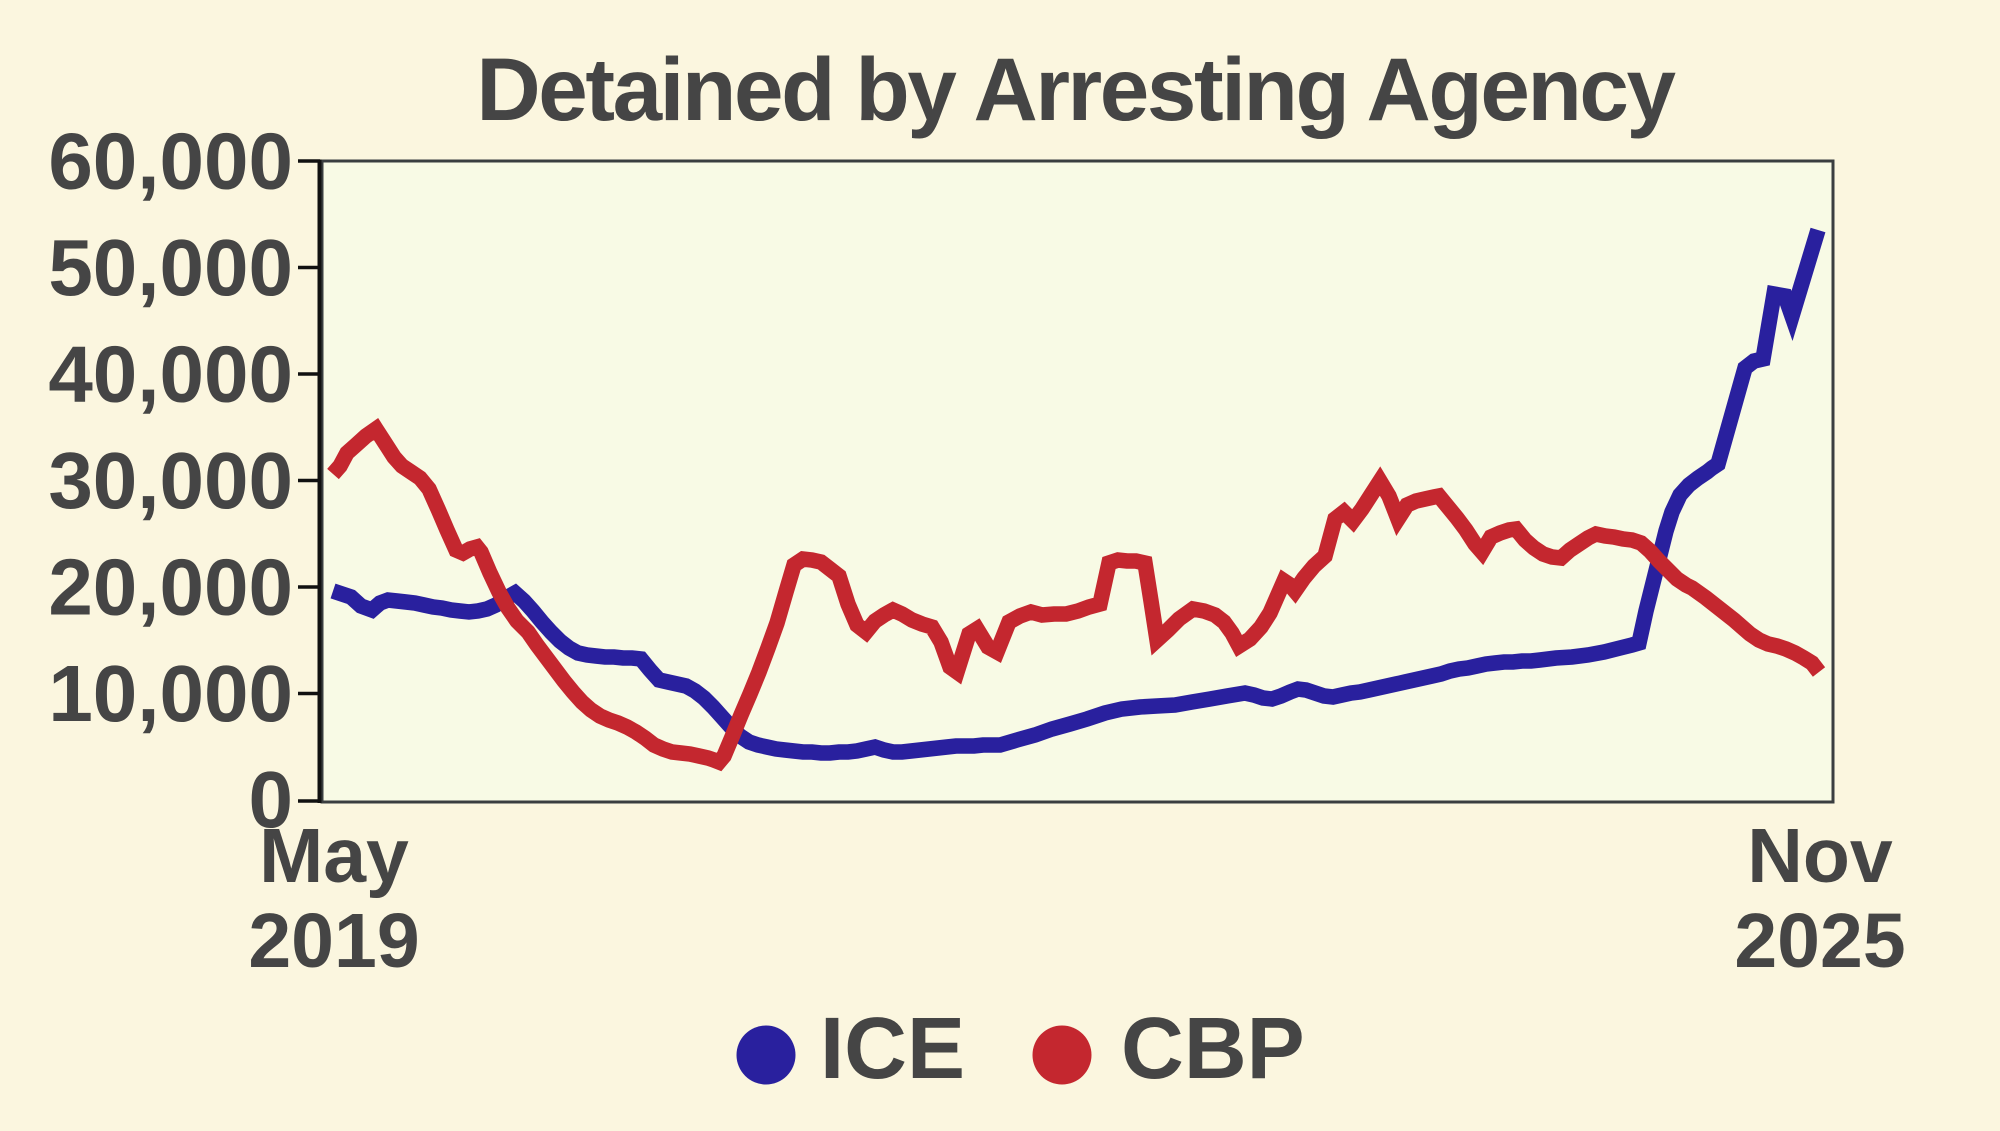 This screenshot has height=1131, width=2000. I want to click on svg-text: Nov, so click(1820, 856).